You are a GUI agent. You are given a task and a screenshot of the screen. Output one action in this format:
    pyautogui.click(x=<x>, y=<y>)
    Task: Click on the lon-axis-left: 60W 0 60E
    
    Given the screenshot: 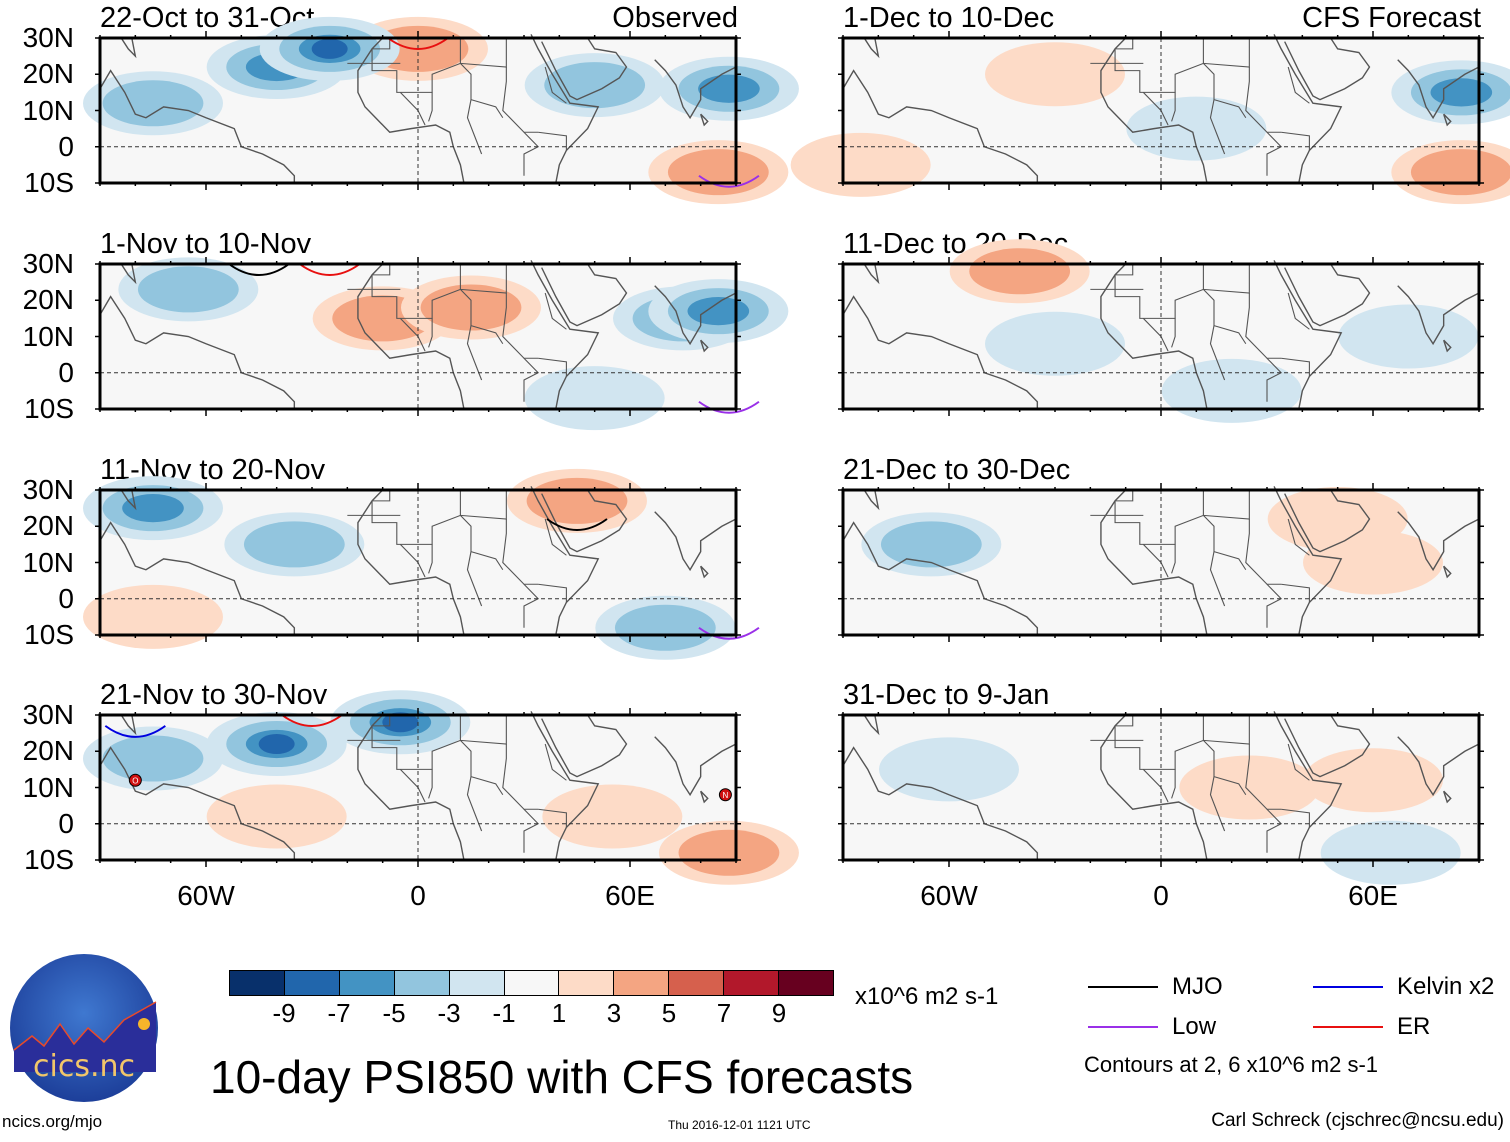 What is the action you would take?
    pyautogui.click(x=418, y=898)
    